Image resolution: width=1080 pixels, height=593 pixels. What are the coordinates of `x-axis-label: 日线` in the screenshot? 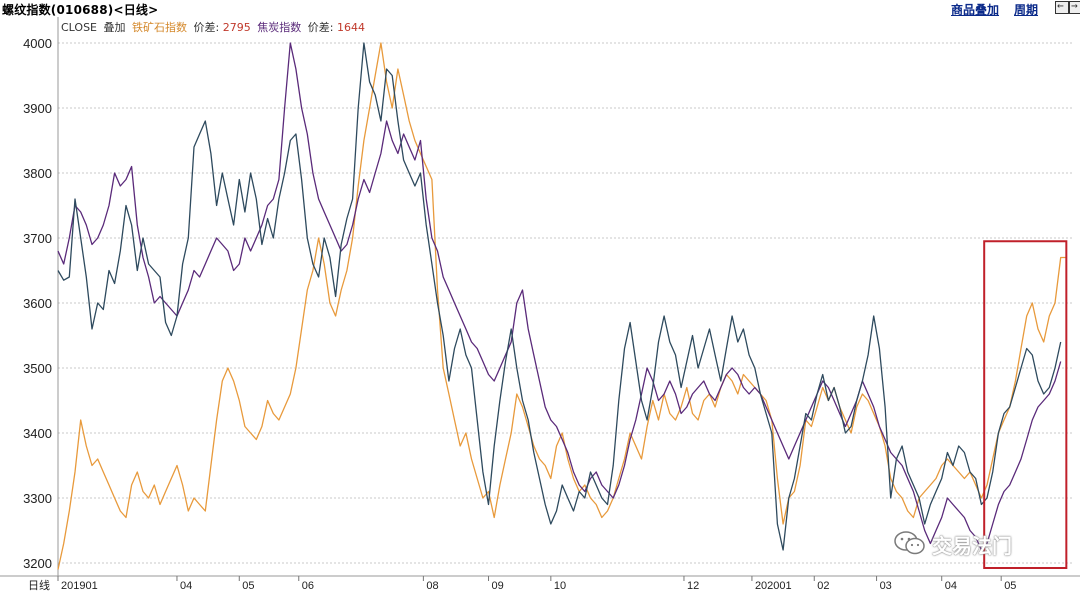 It's located at (39, 585).